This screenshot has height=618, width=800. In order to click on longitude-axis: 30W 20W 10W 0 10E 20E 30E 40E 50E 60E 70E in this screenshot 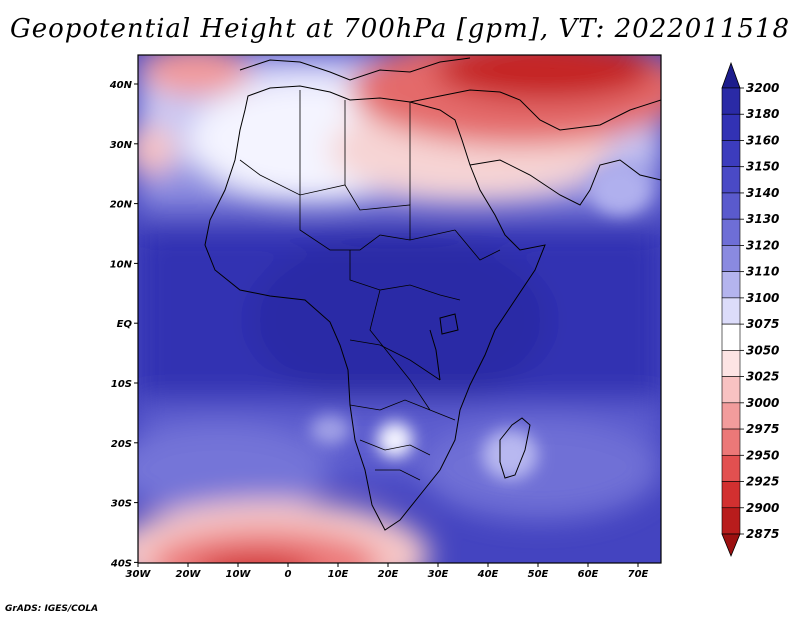, I will do `click(387, 574)`.